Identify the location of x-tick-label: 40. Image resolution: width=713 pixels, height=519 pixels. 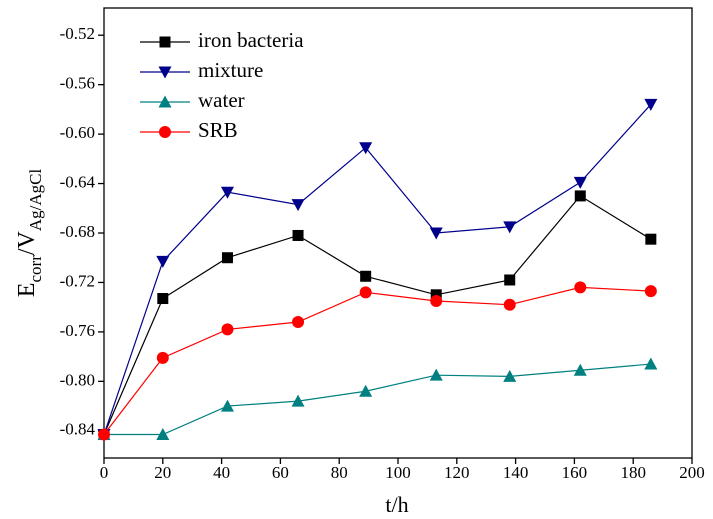
(221, 472).